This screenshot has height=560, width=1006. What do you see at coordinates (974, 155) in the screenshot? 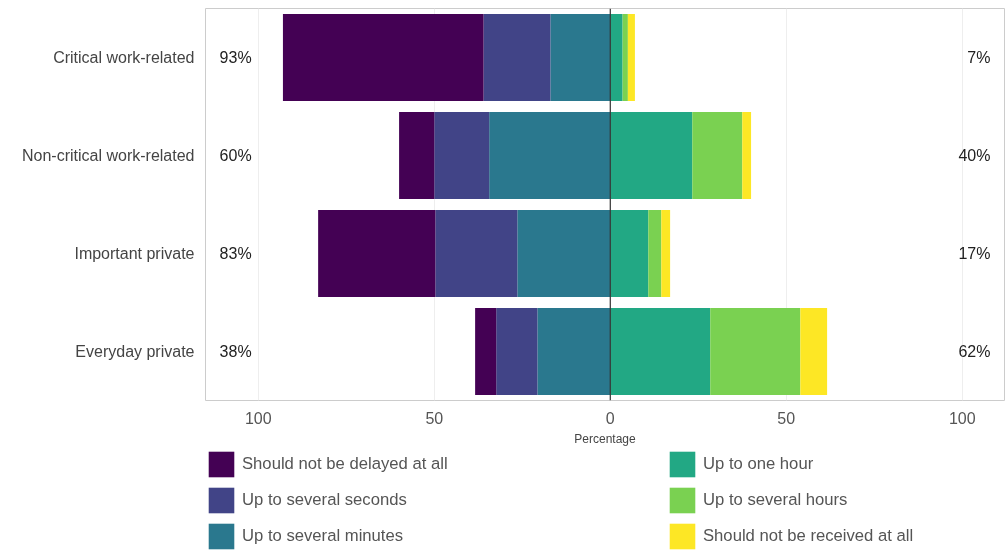
I see `text: 40%` at bounding box center [974, 155].